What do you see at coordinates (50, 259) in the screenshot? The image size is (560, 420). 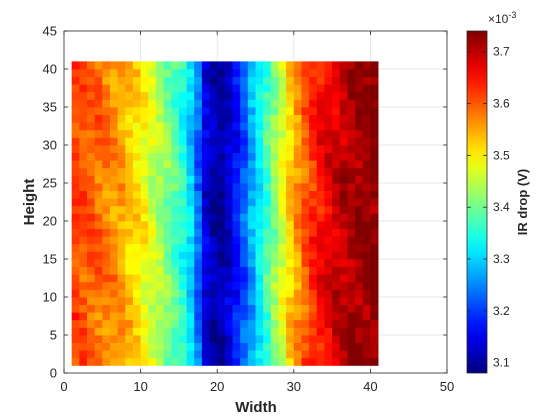 I see `y-tick-label: 15` at bounding box center [50, 259].